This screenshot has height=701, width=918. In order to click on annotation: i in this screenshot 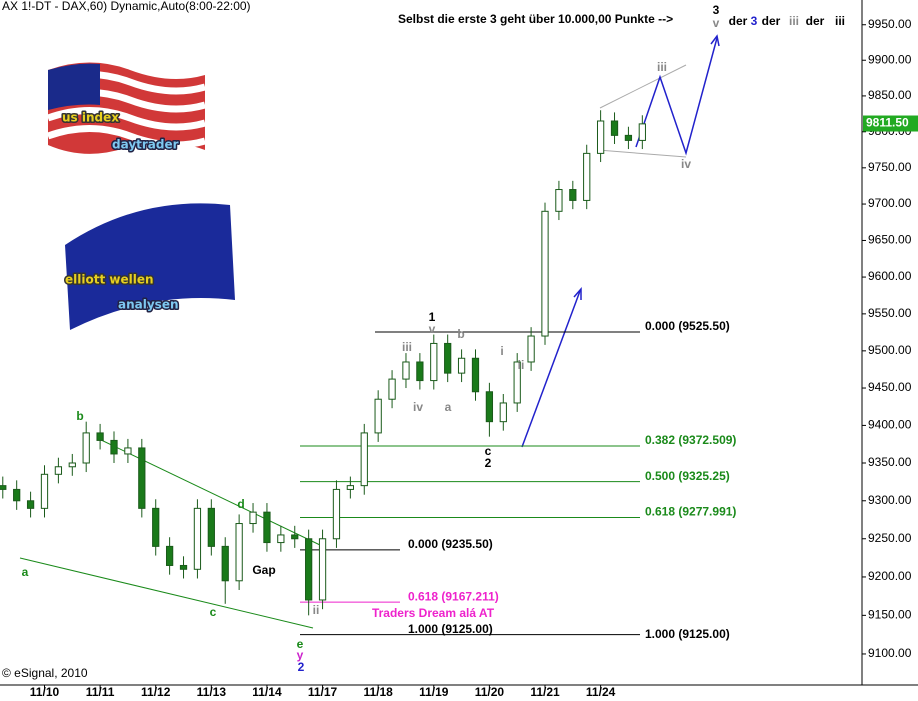, I will do `click(501, 351)`.